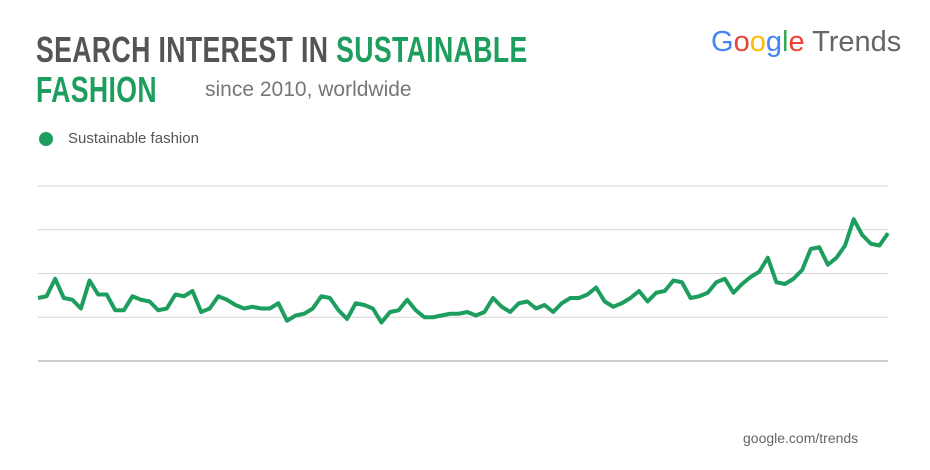  I want to click on title: SEARCH INTEREST IN SUSTAINABLE FASHION, so click(295, 70).